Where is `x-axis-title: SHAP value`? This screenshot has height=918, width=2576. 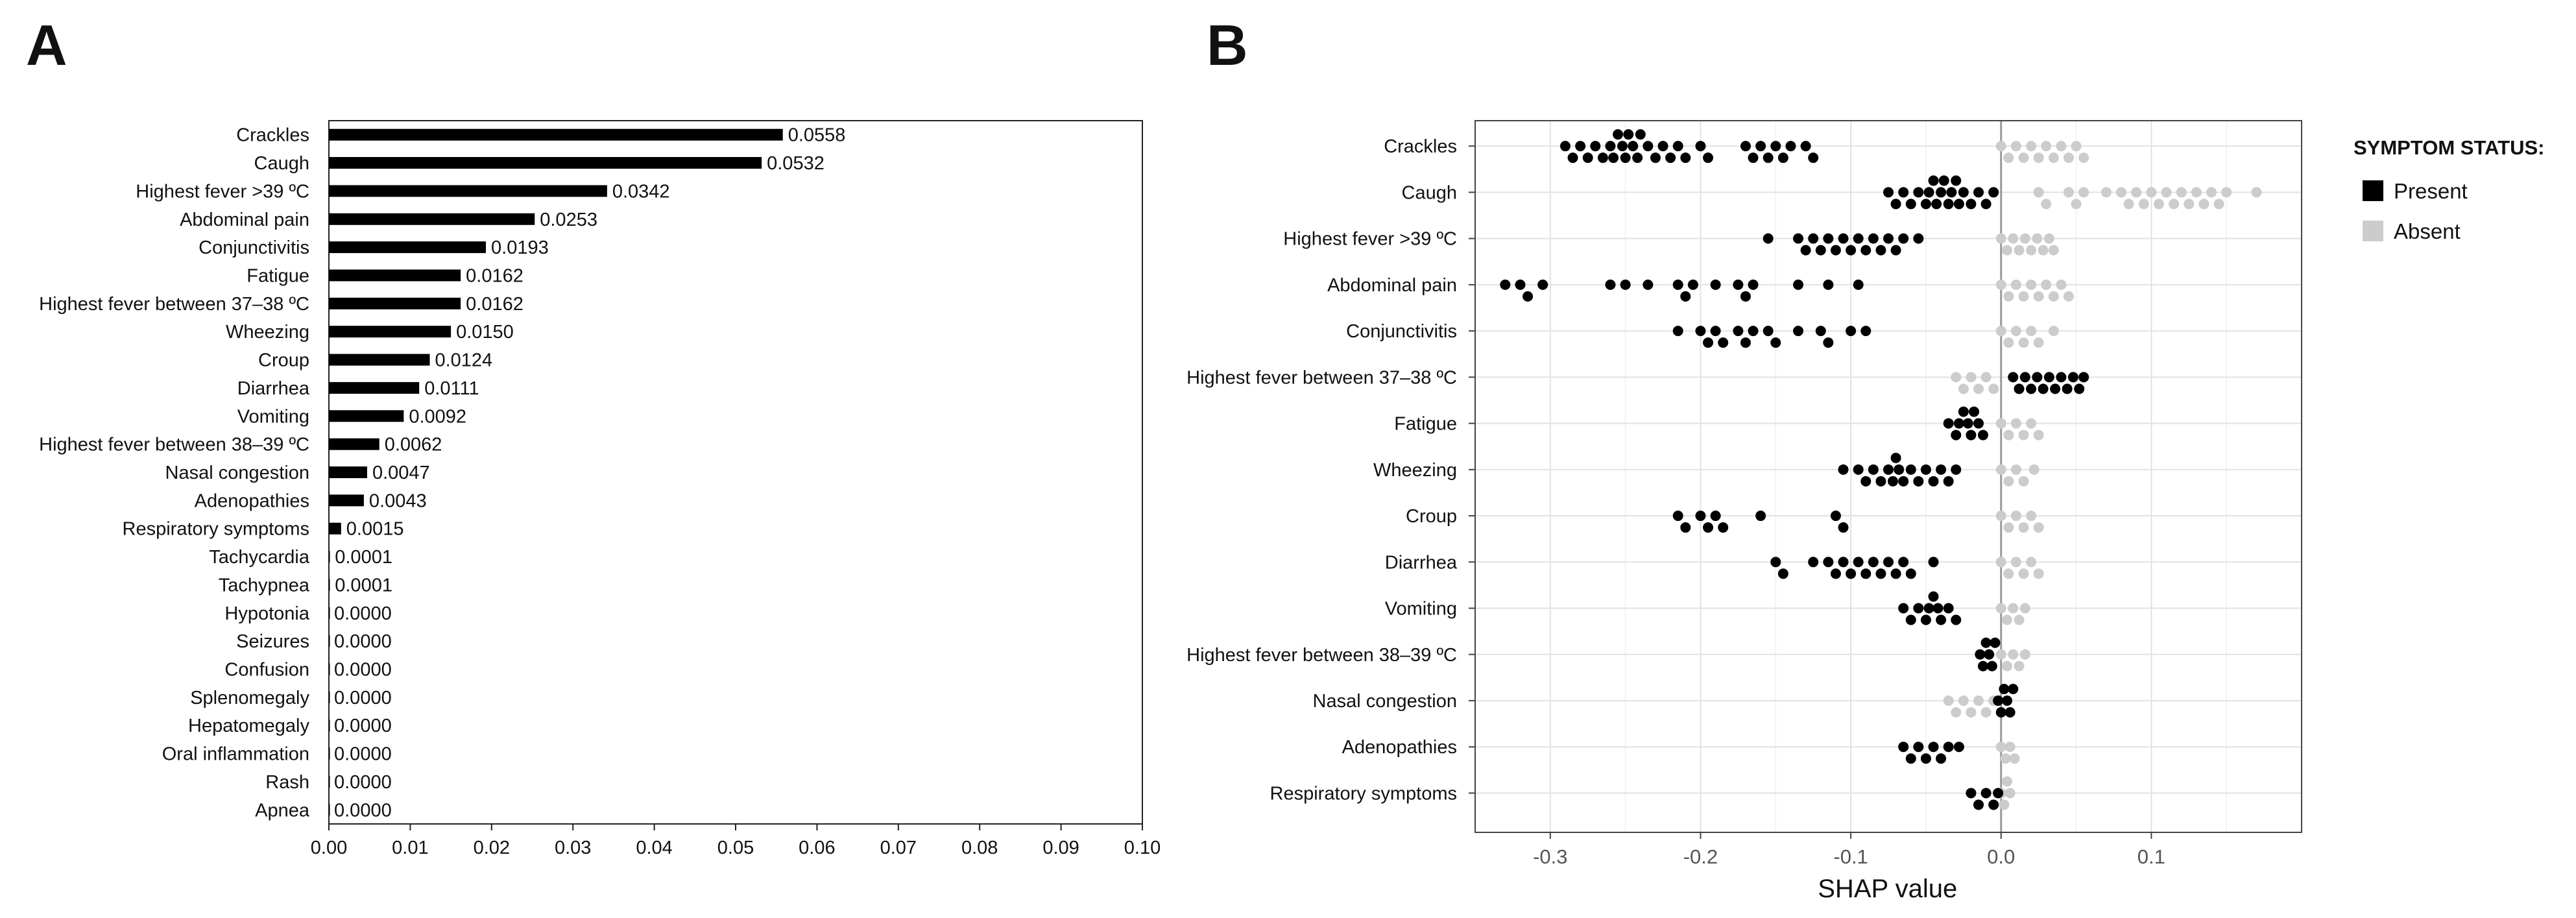
x-axis-title: SHAP value is located at coordinates (1887, 889).